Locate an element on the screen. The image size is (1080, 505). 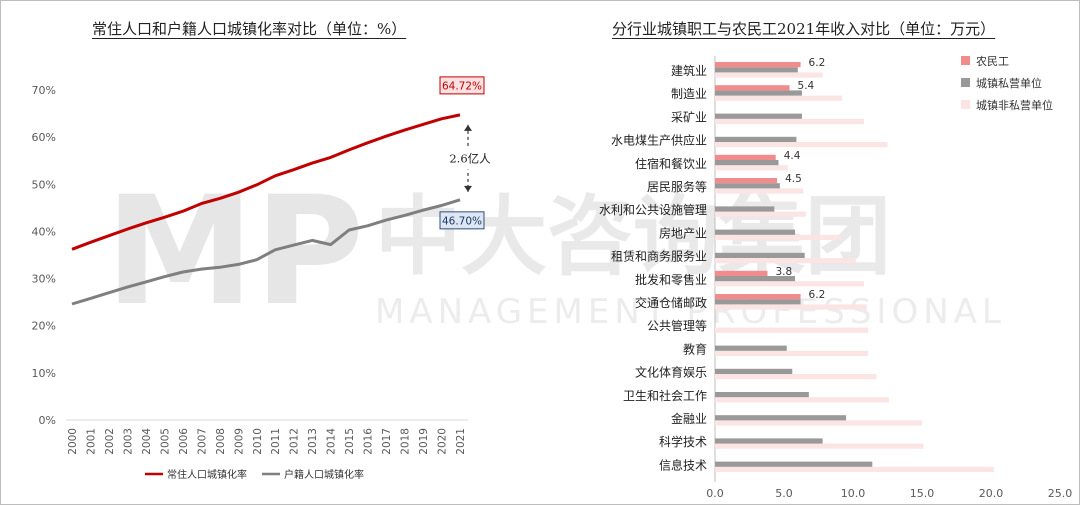
category-label: 教育 is located at coordinates (695, 348).